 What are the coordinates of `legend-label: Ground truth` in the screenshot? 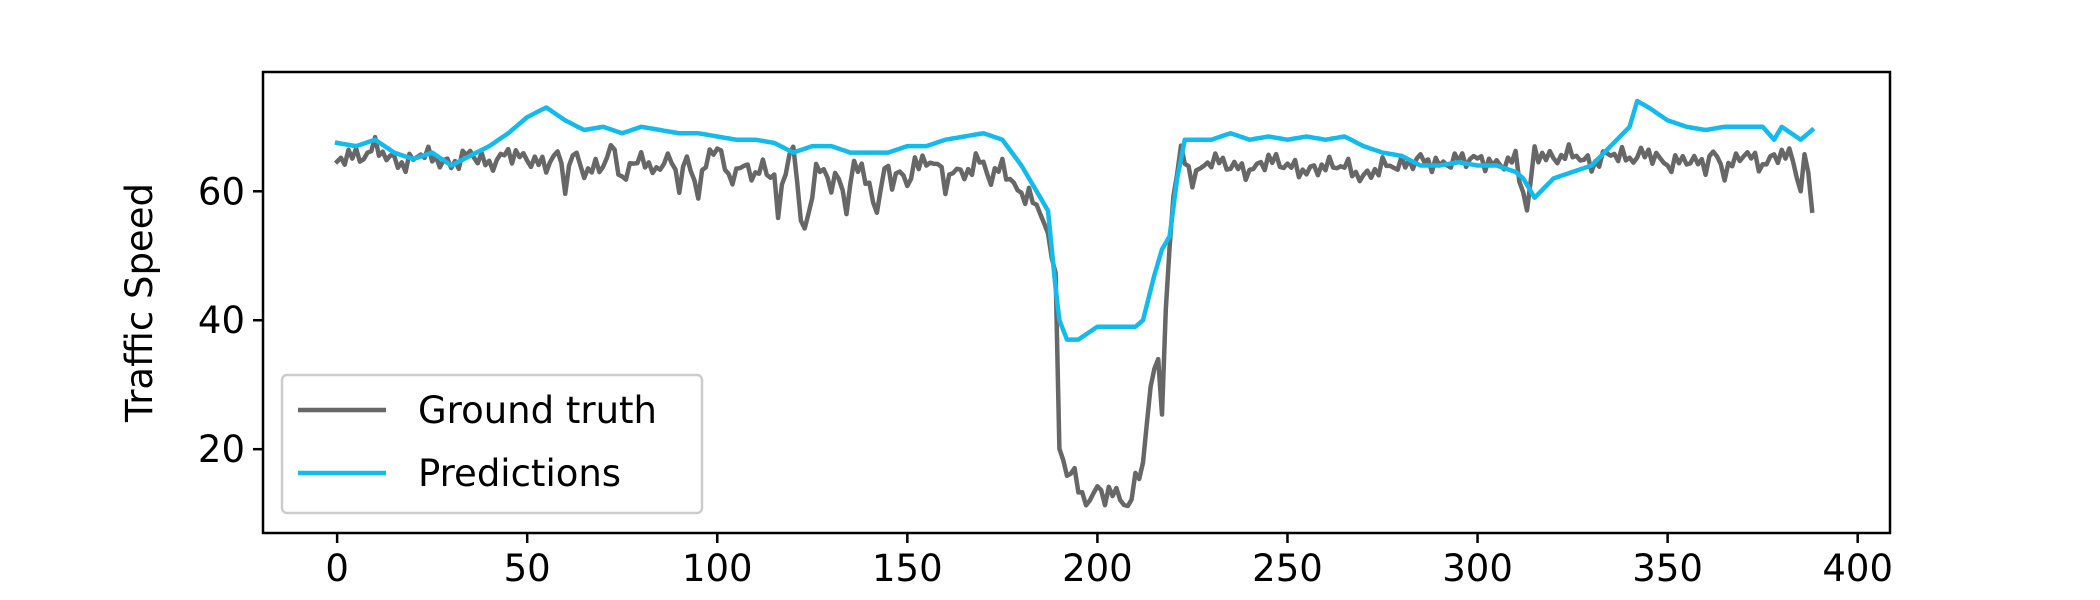 It's located at (537, 410).